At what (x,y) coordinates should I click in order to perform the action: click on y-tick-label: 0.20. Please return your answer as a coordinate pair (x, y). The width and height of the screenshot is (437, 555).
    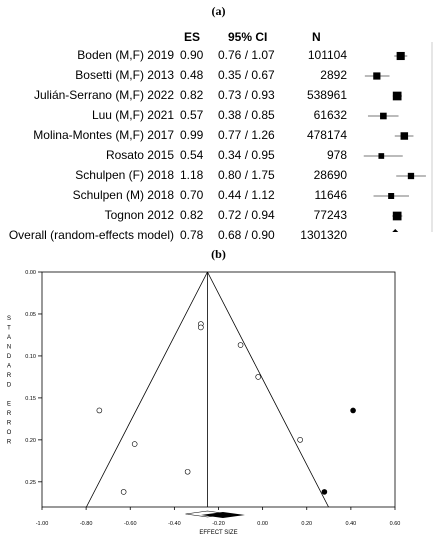
    Looking at the image, I should click on (30, 441).